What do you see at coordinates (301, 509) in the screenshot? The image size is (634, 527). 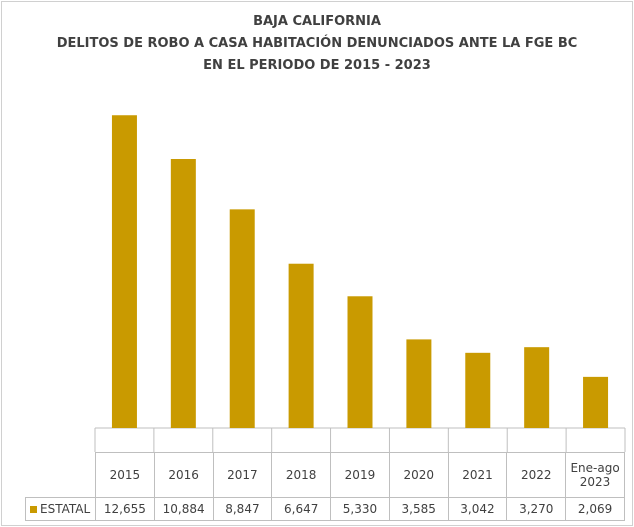 I see `value-label: 6,647` at bounding box center [301, 509].